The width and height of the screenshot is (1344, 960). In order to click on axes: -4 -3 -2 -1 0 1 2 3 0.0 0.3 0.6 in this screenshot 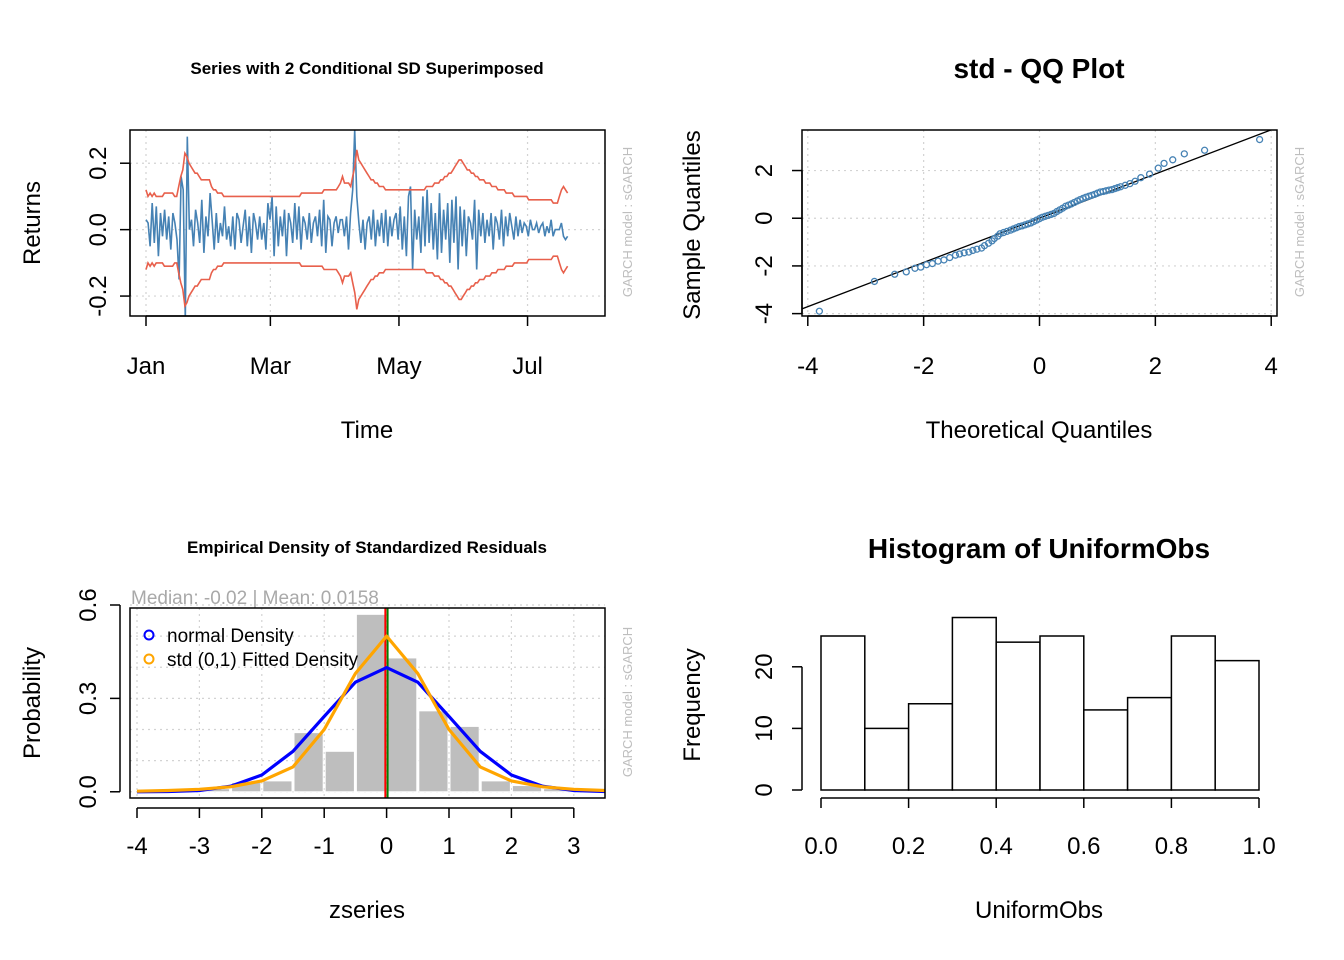, I will do `click(327, 724)`.